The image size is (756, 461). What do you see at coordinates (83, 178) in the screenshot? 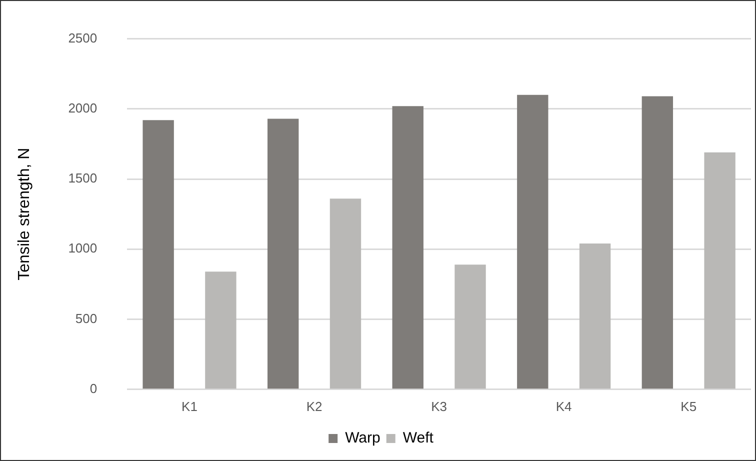
I see `y-tick-label: 1500` at bounding box center [83, 178].